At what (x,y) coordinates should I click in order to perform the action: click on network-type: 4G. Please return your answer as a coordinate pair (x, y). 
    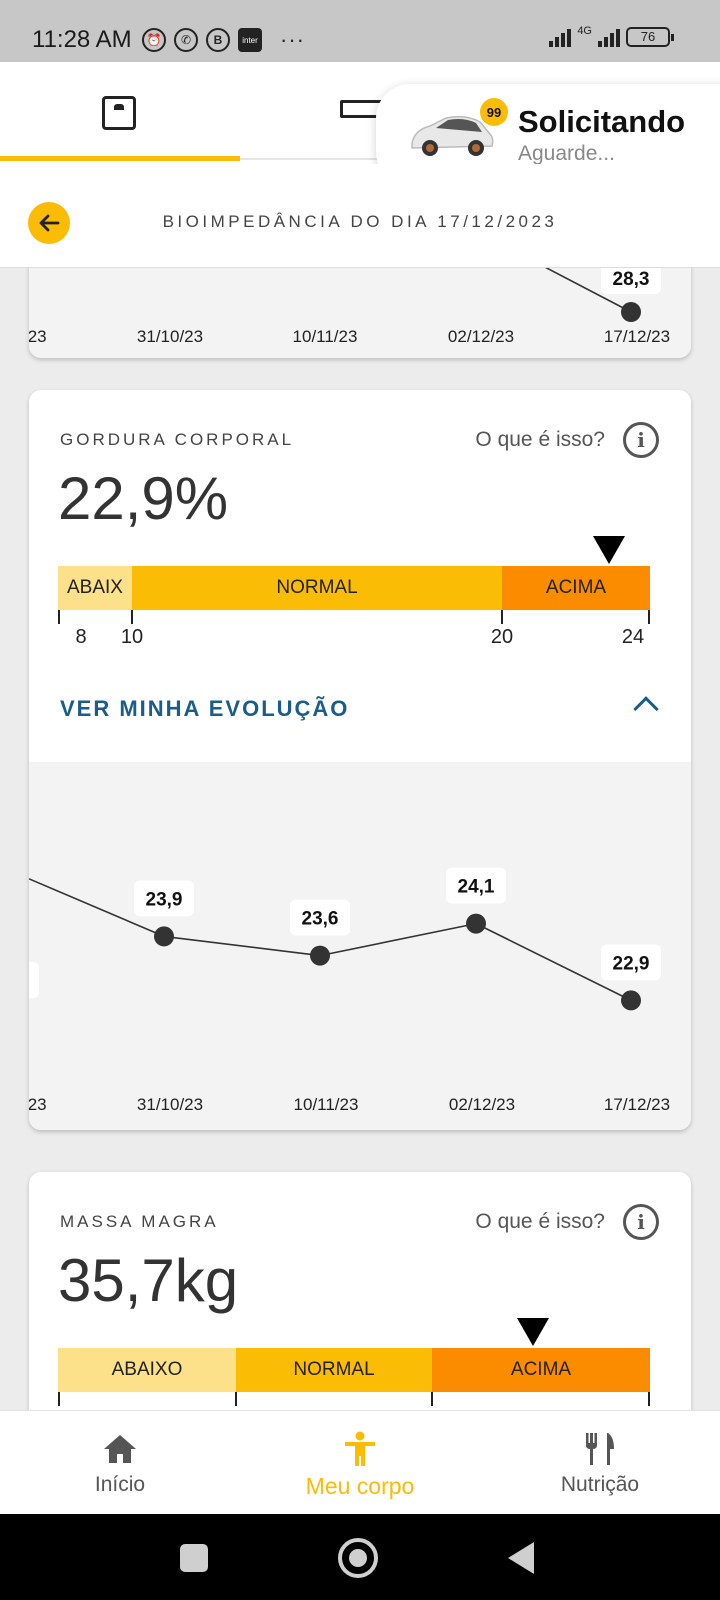
    Looking at the image, I should click on (584, 31).